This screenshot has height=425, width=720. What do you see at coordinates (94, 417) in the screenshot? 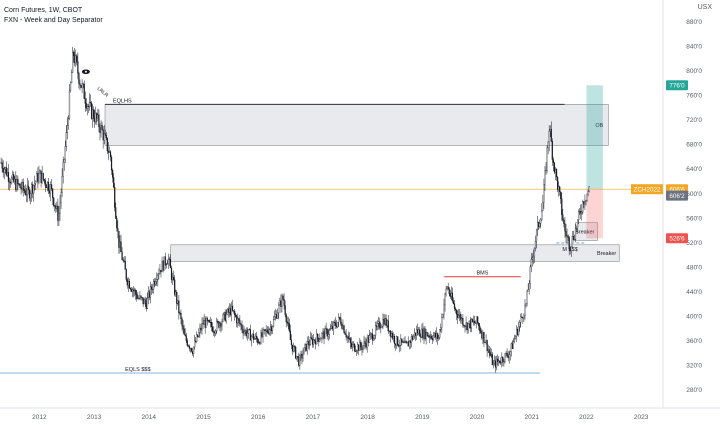
I see `x-tick-label: 2013` at bounding box center [94, 417].